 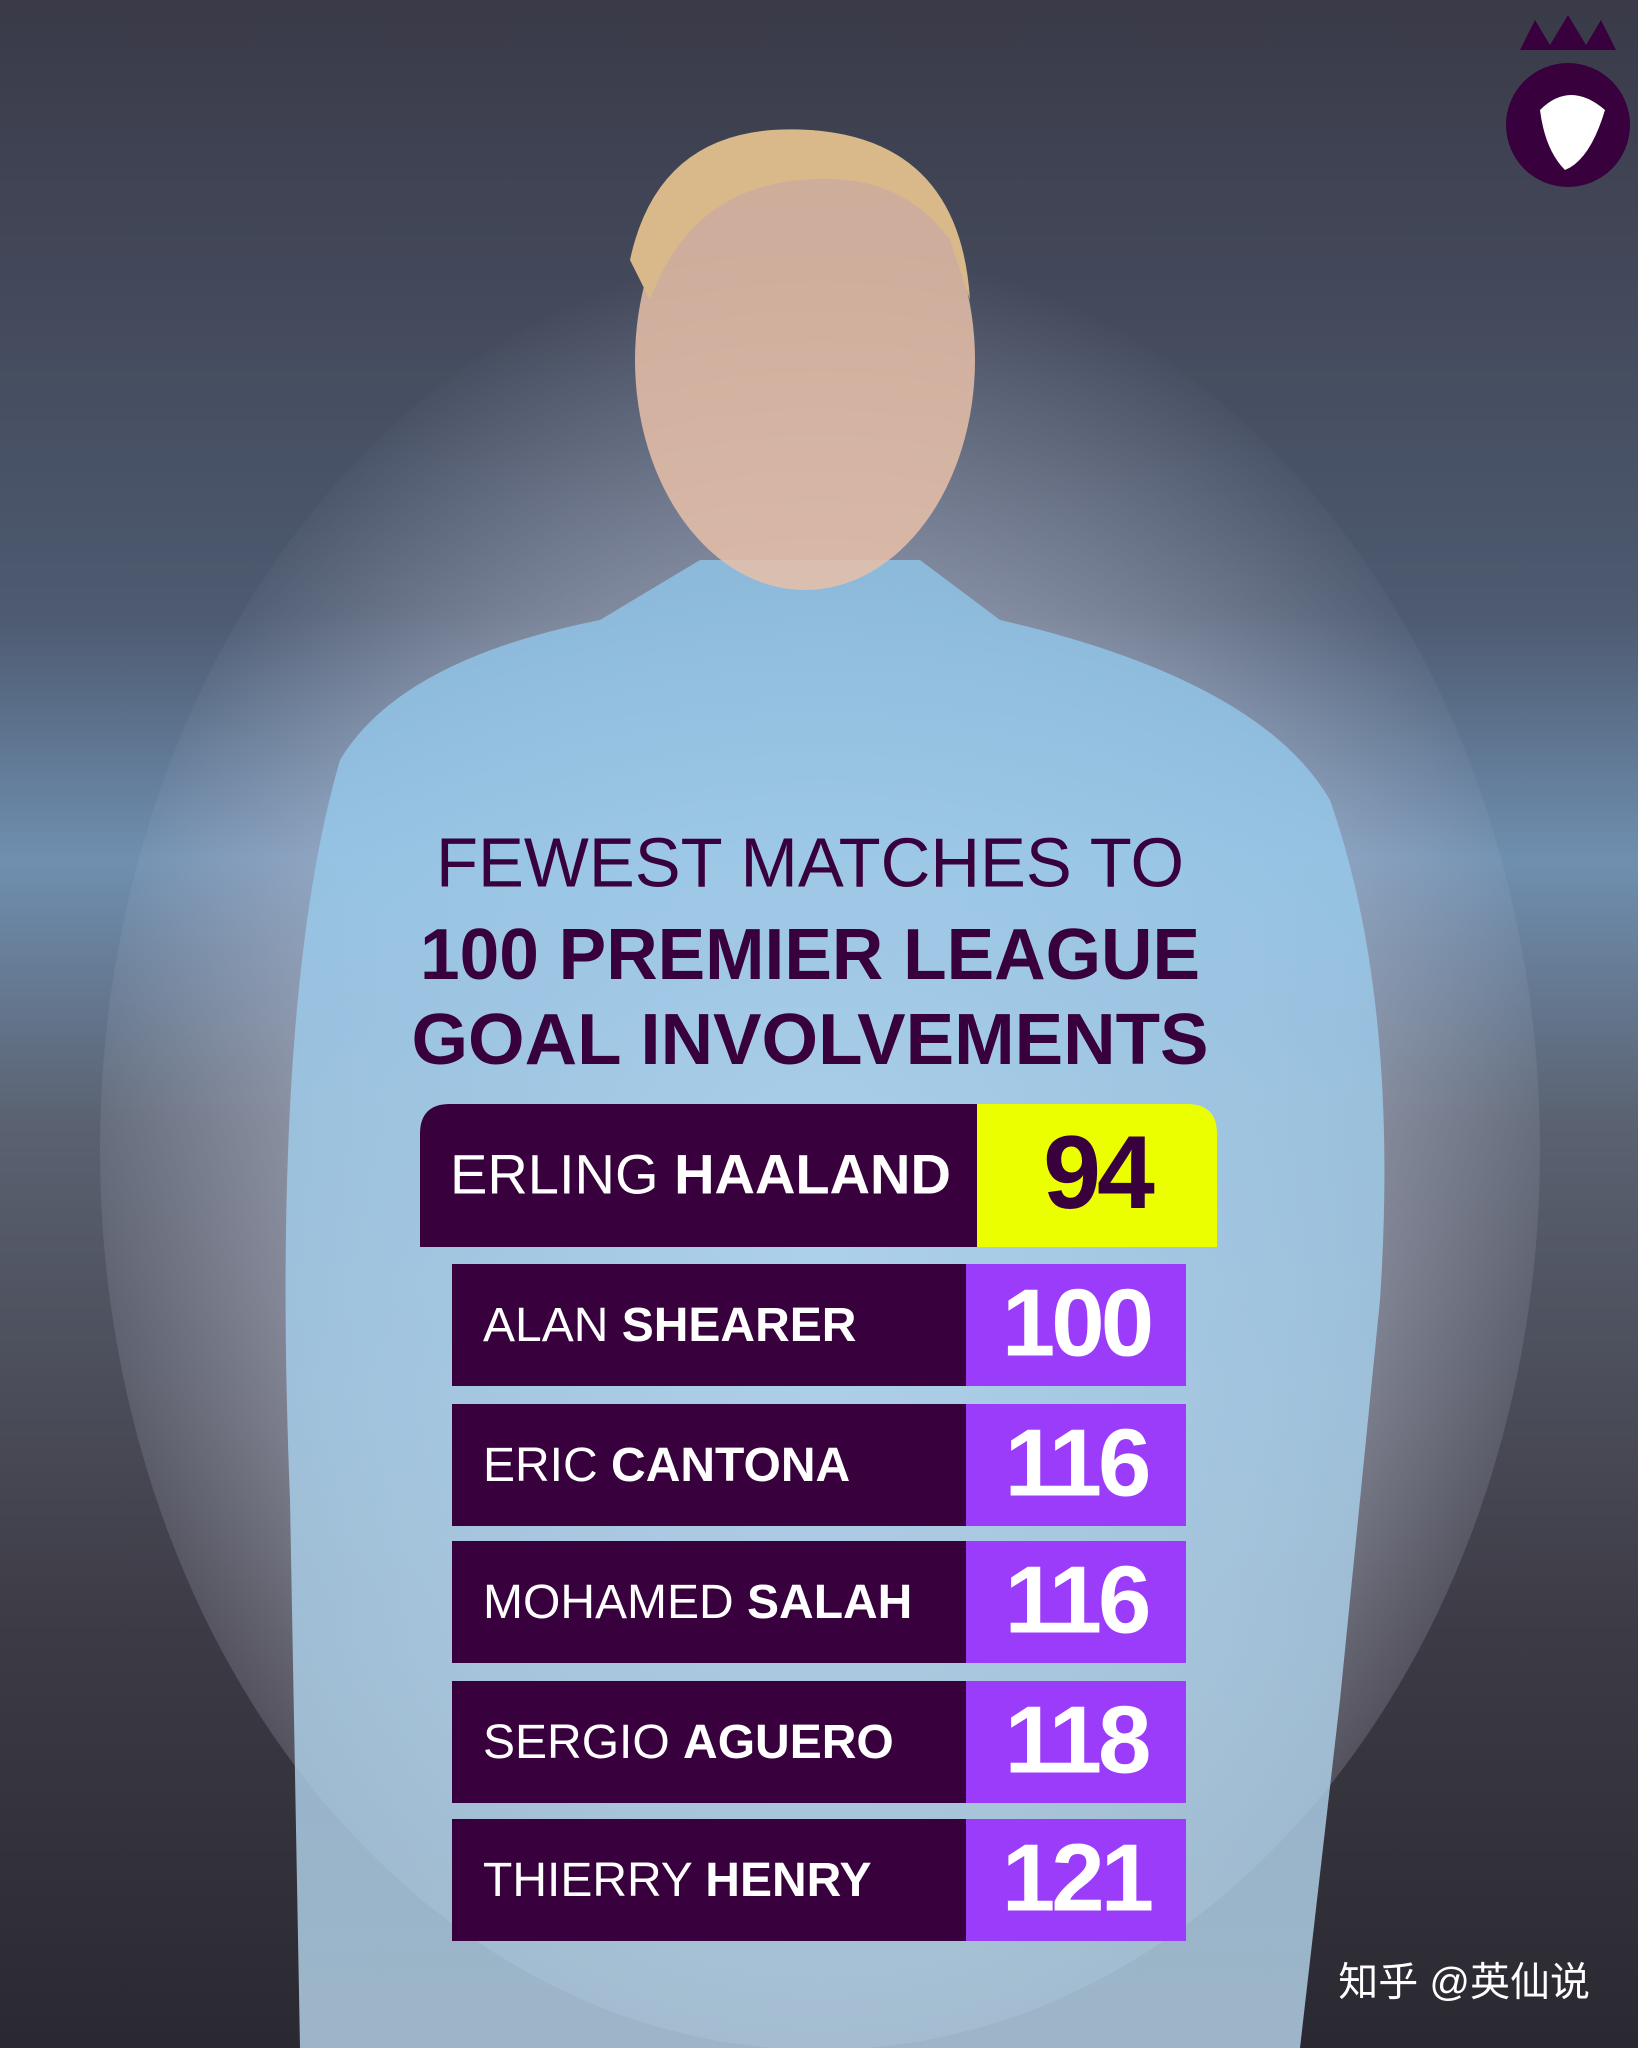 I want to click on last-name: AGUERO, so click(x=788, y=1742).